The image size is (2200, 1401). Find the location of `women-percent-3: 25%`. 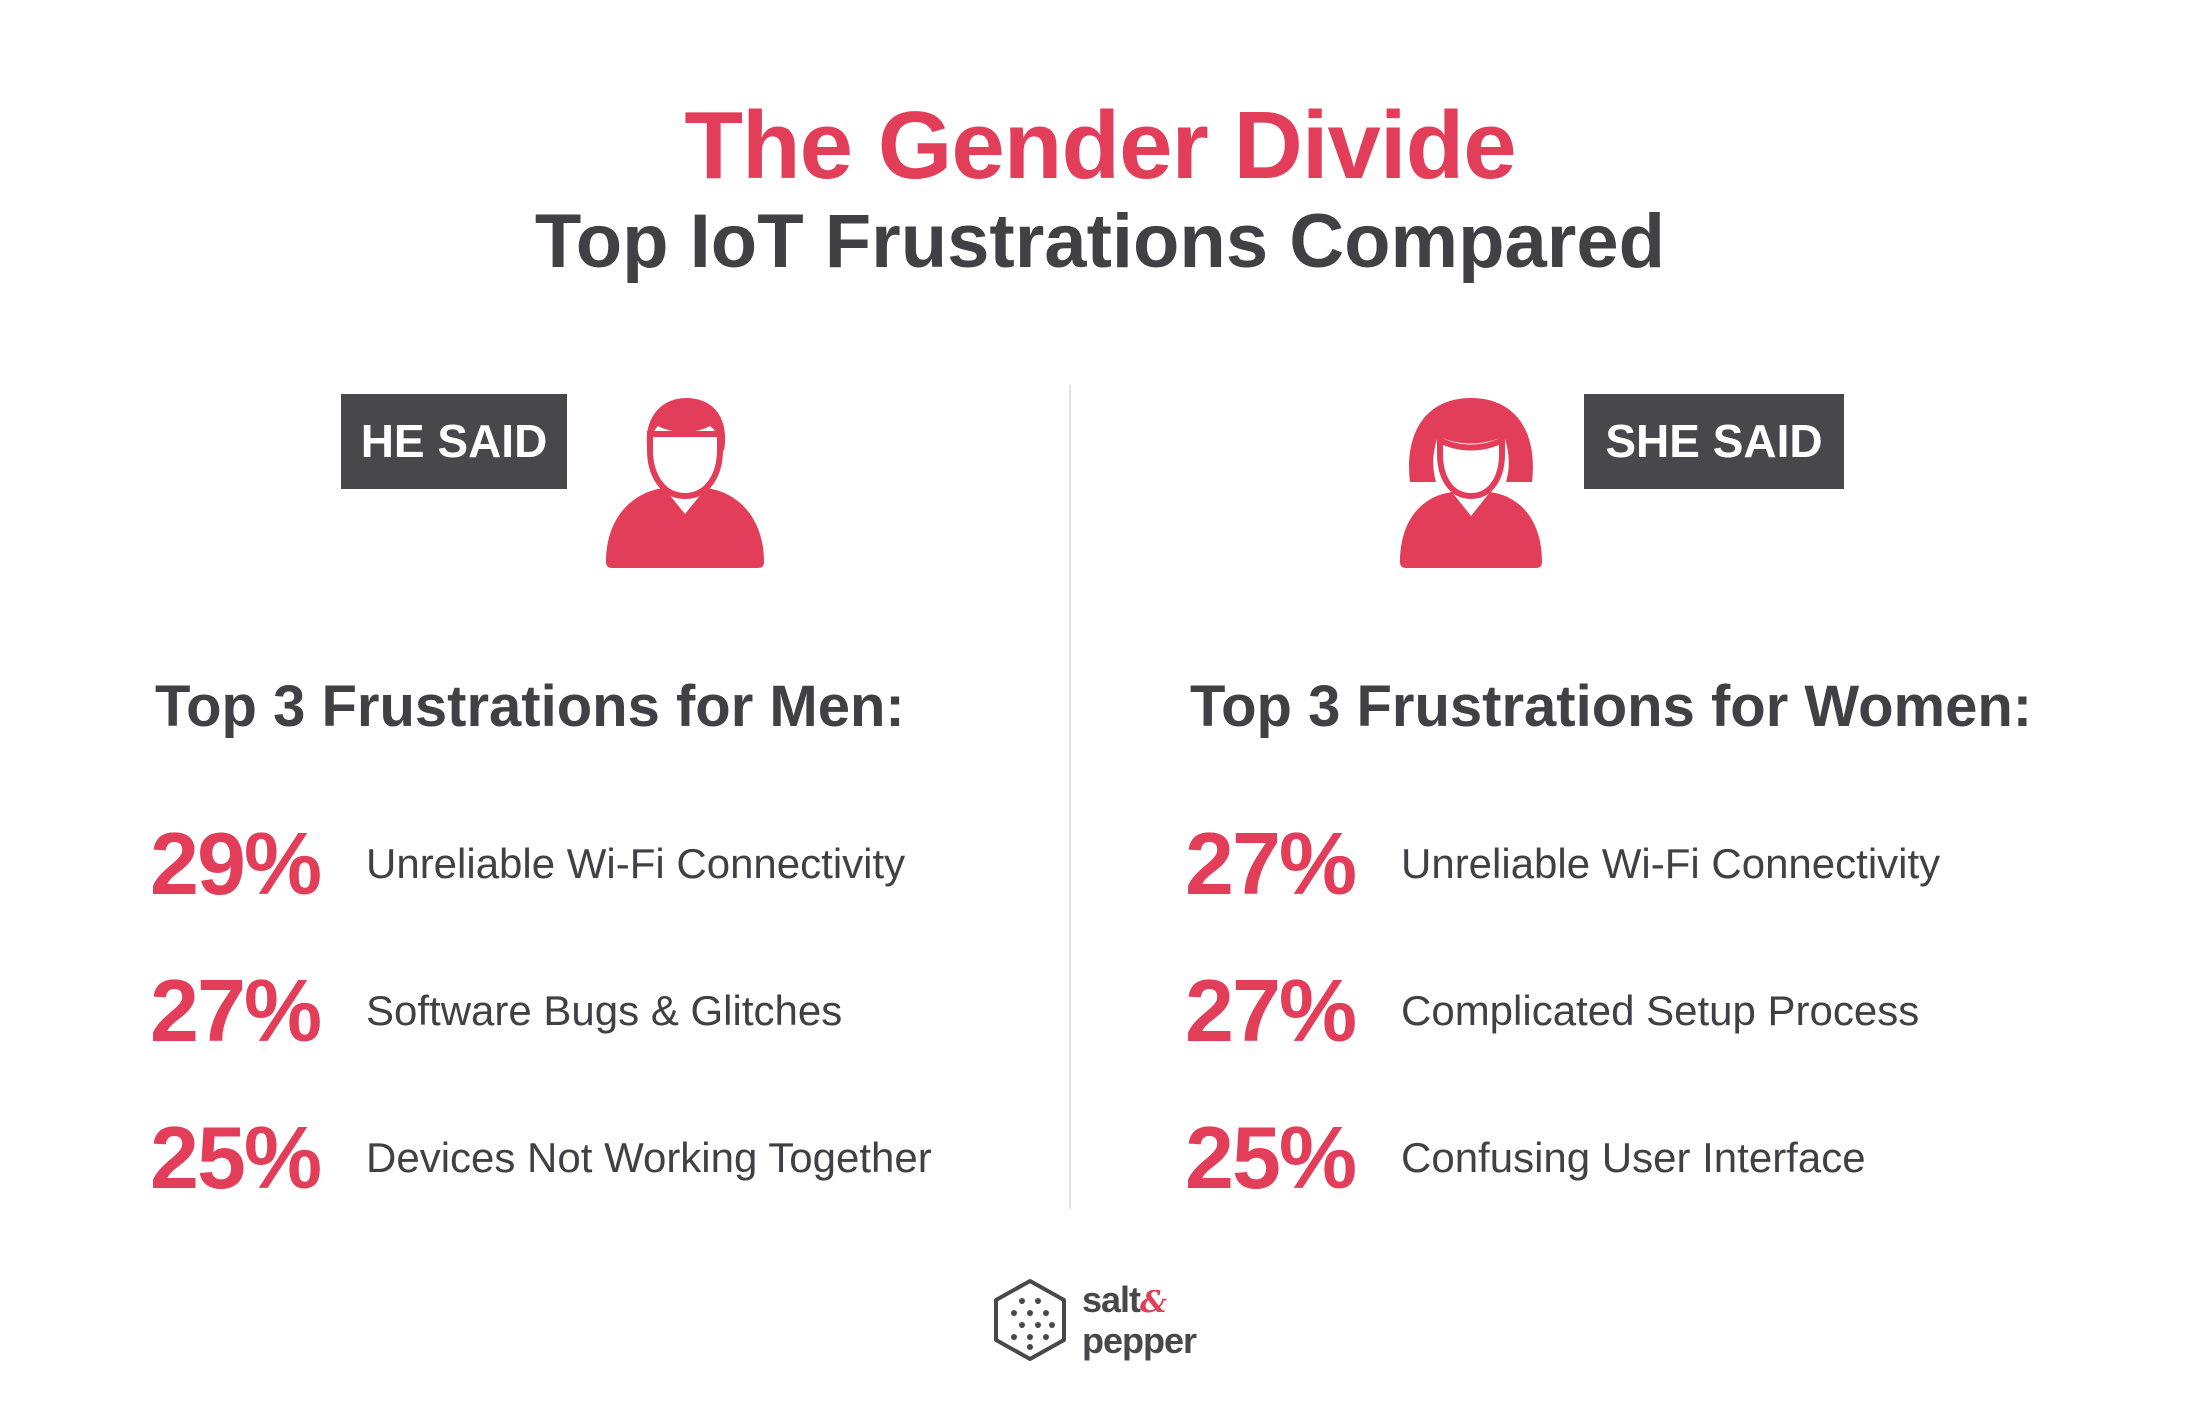

women-percent-3: 25% is located at coordinates (1271, 1157).